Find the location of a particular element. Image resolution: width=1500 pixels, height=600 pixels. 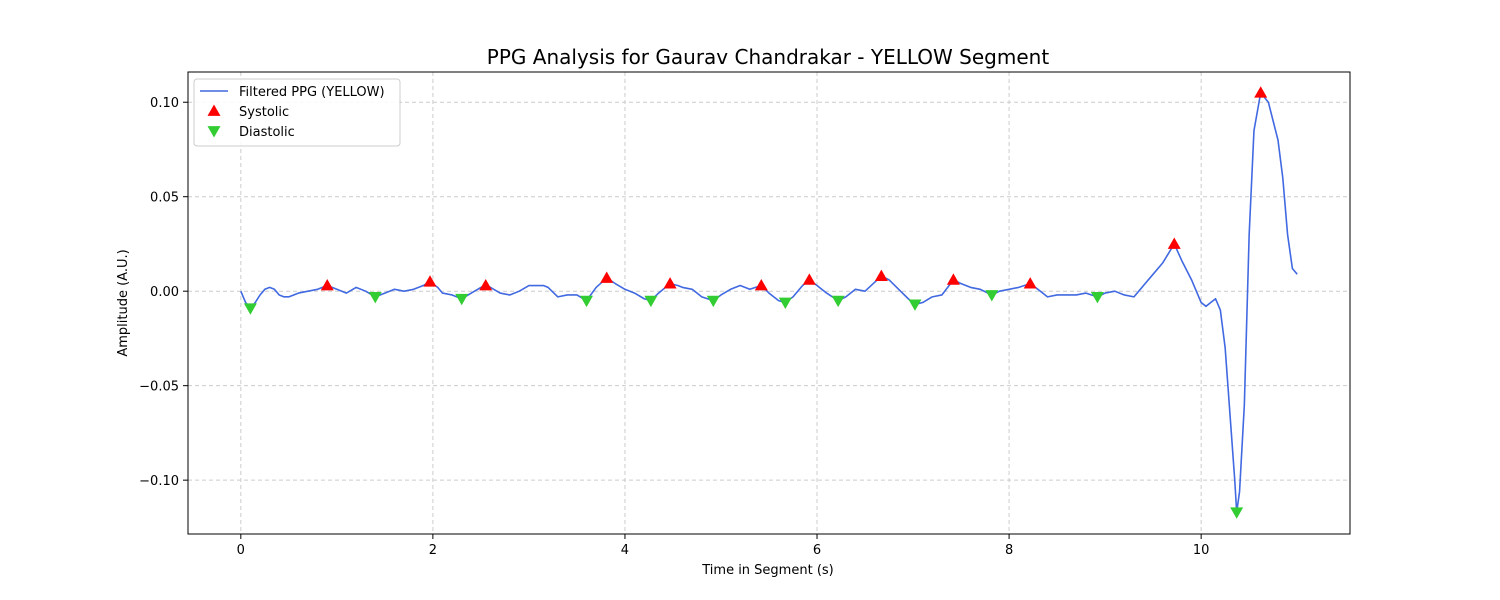

legend-label: Diastolic is located at coordinates (267, 132).